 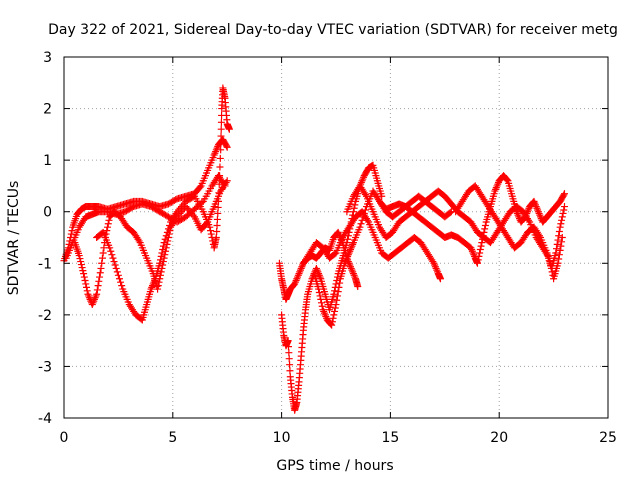 I want to click on x-tick-label: 10, so click(x=282, y=438).